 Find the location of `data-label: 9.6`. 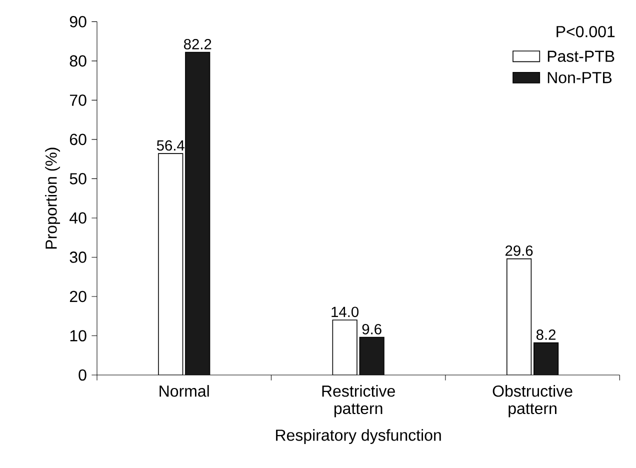

data-label: 9.6 is located at coordinates (372, 329).